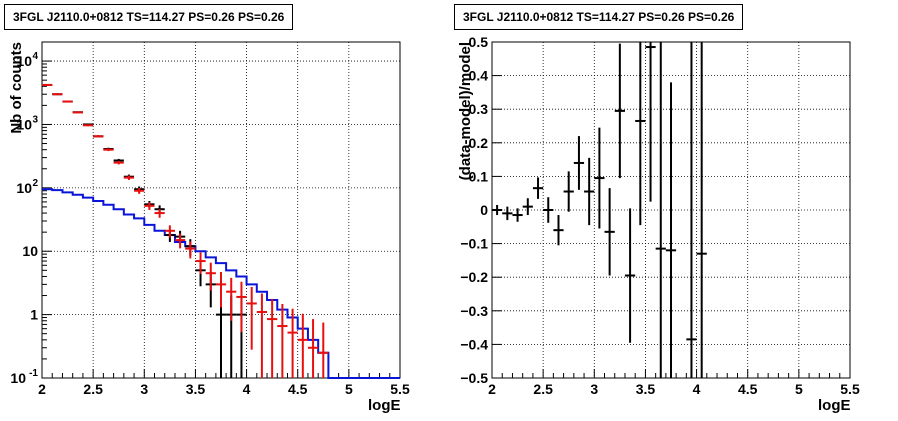  What do you see at coordinates (298, 389) in the screenshot?
I see `left-x-tick-label: 4.5` at bounding box center [298, 389].